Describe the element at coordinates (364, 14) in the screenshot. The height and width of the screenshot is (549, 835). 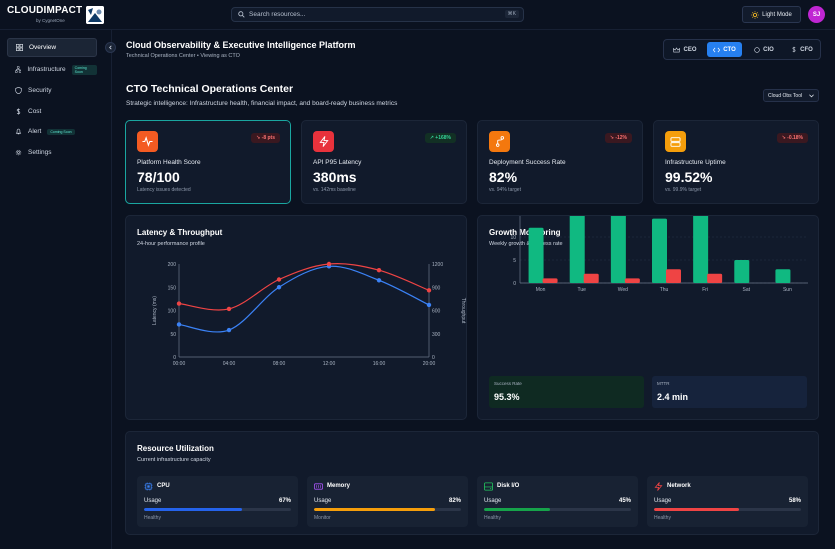
I see `search-input` at that location.